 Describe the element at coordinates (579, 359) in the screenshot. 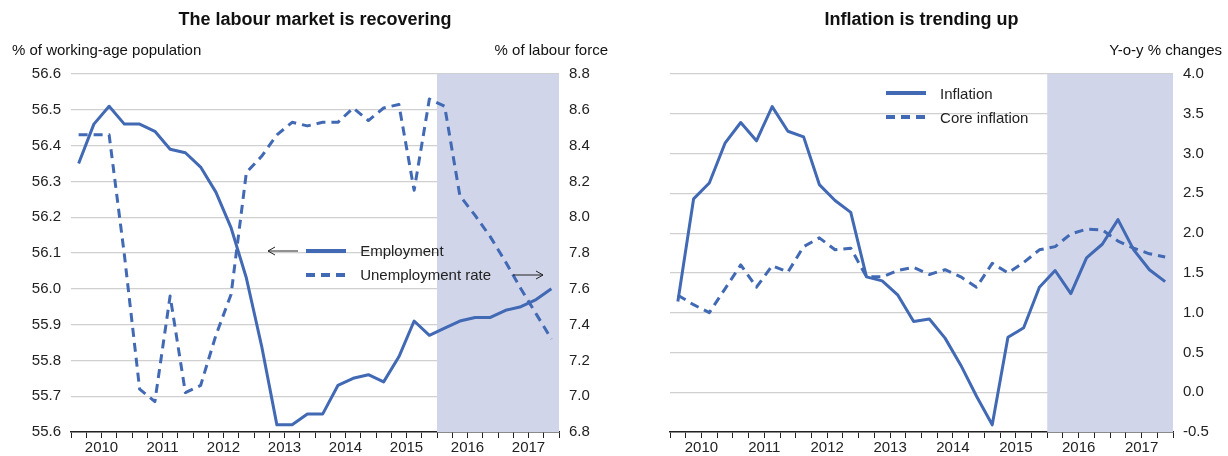

I see `y2-tick-label: 7.2` at that location.